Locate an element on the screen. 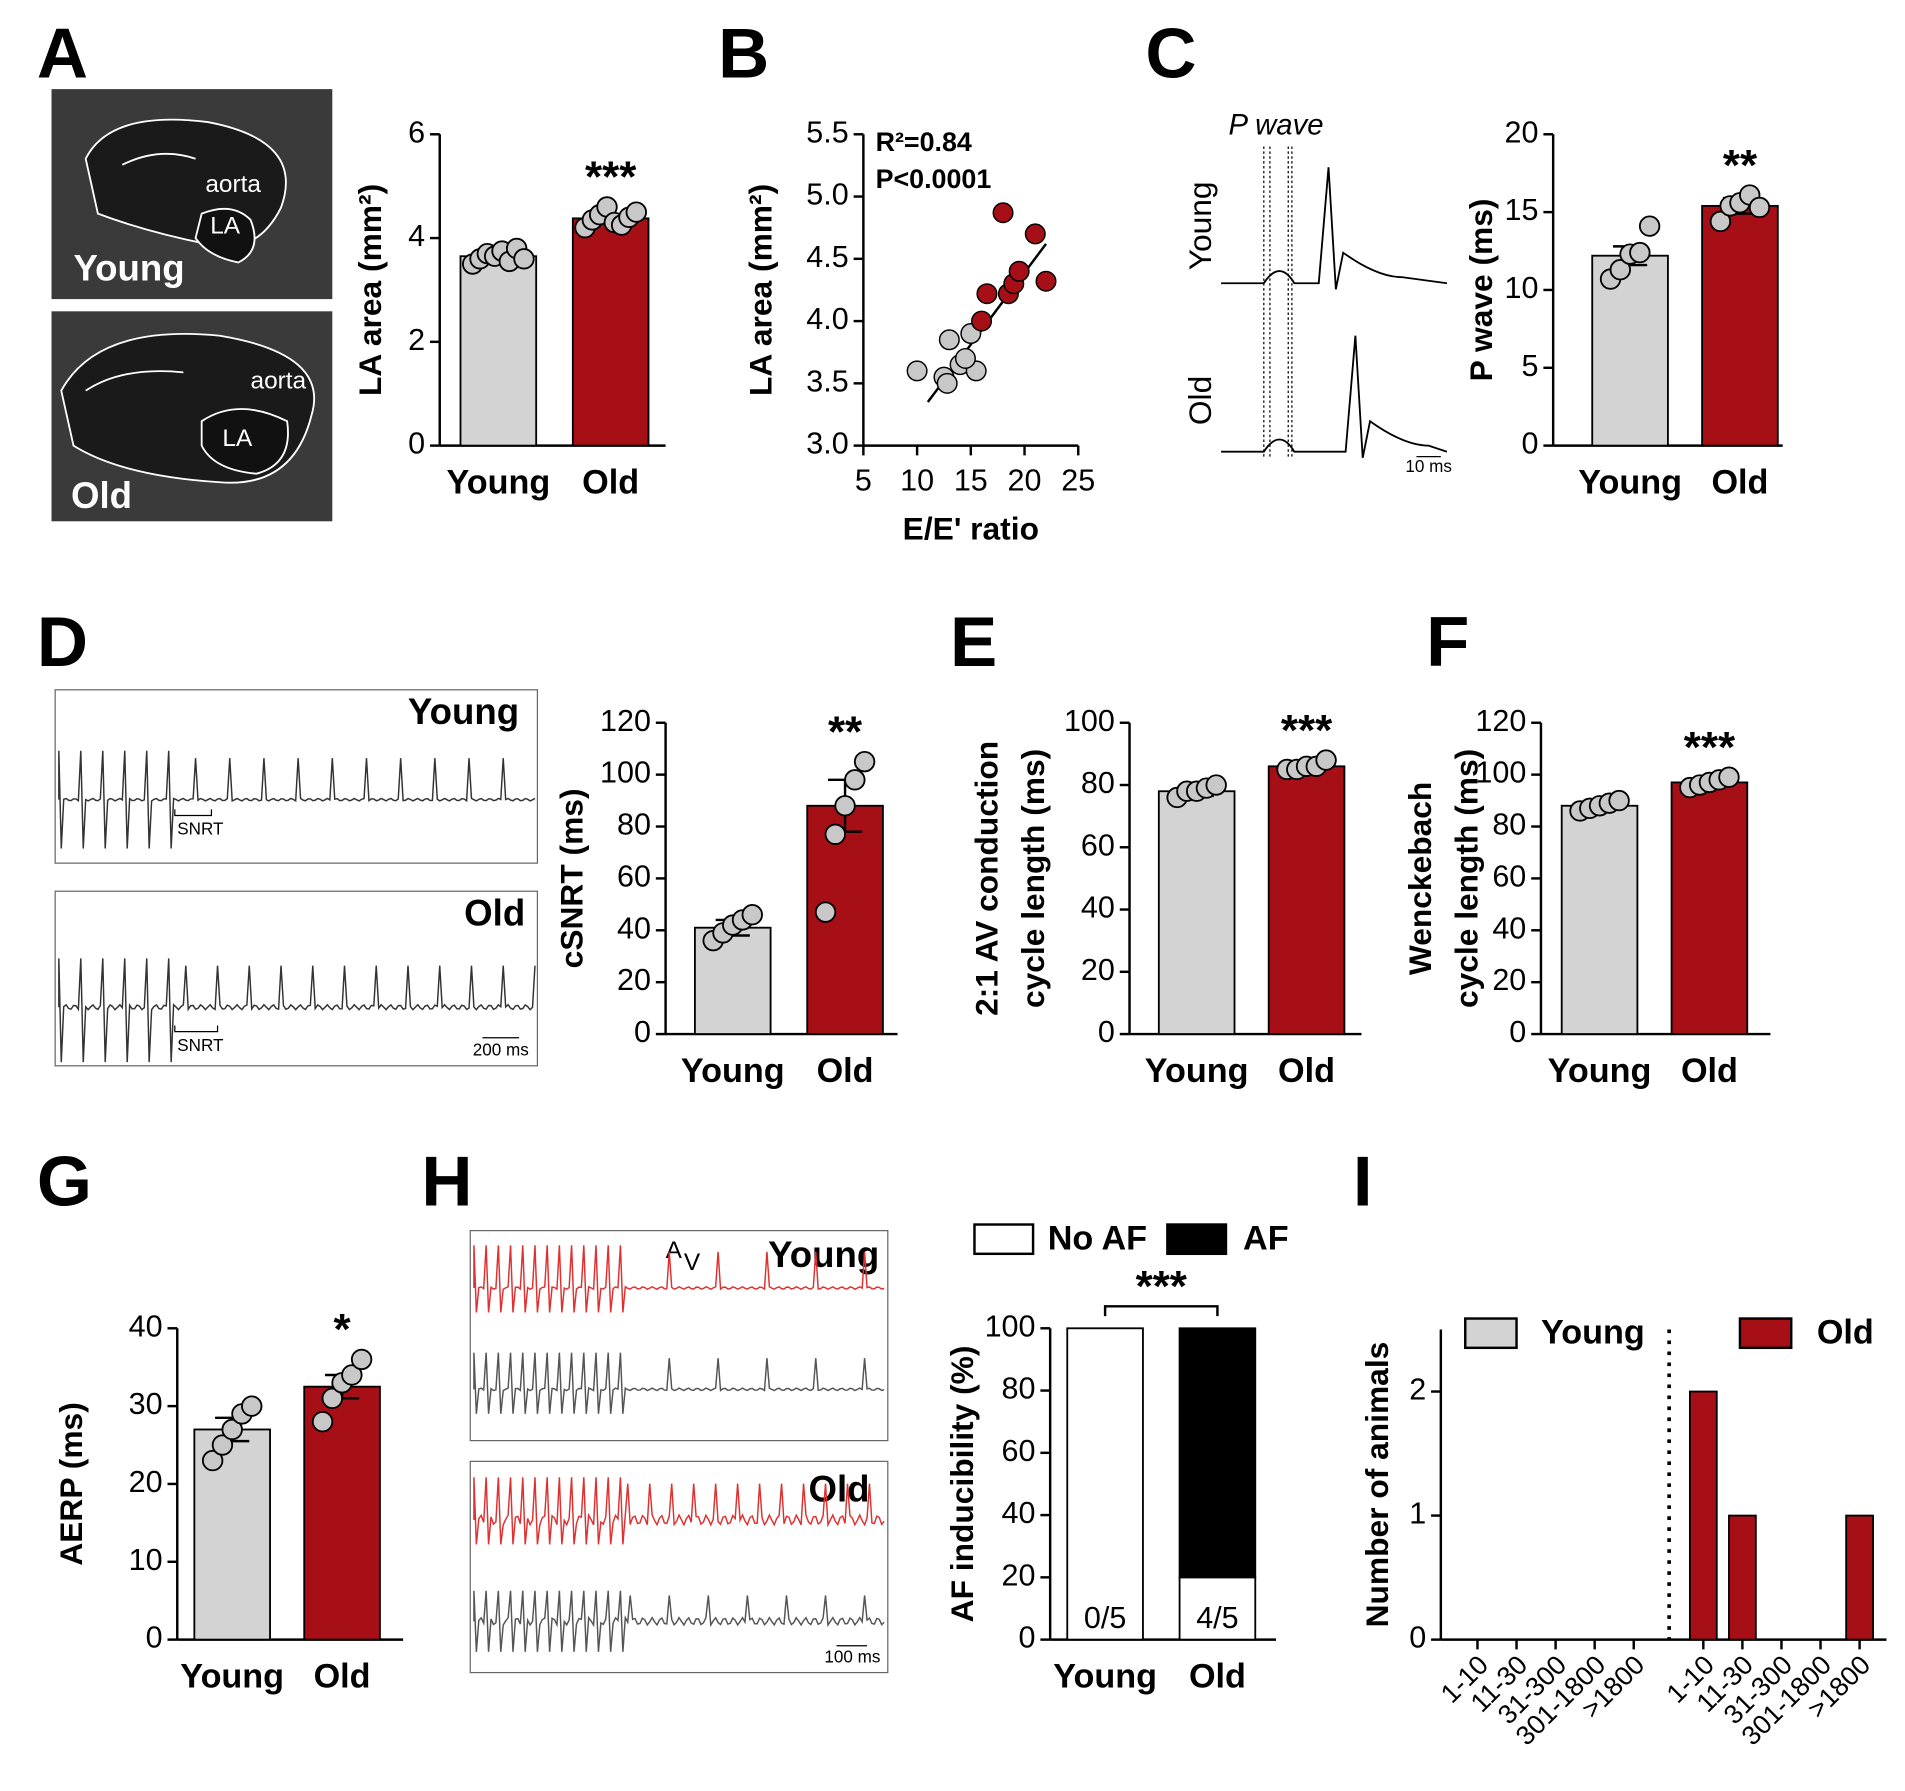  y-tick-label: 5 is located at coordinates (1530, 366).